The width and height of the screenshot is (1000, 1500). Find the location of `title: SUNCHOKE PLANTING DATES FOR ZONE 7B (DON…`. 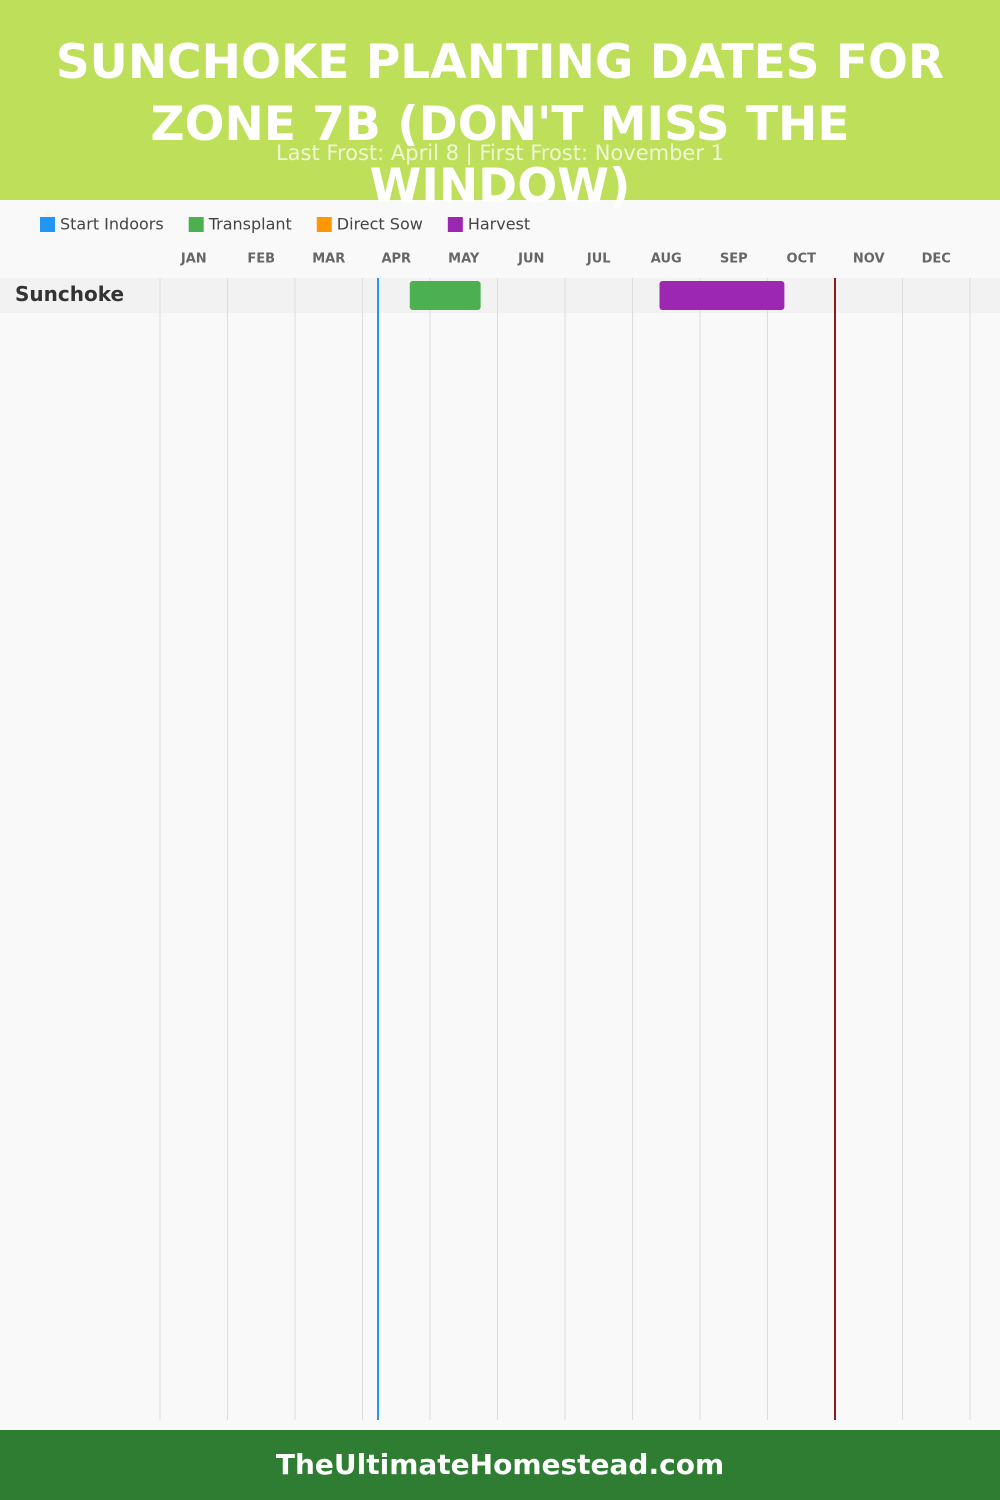

title: SUNCHOKE PLANTING DATES FOR ZONE 7B (DON… is located at coordinates (500, 124).